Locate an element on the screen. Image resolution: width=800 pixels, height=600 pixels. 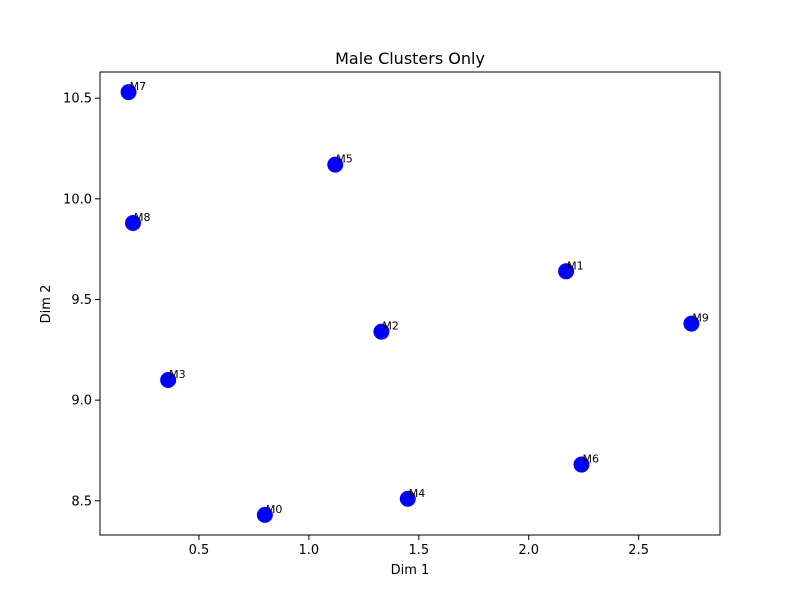
y-tick-label: 9.5 is located at coordinates (81, 300).